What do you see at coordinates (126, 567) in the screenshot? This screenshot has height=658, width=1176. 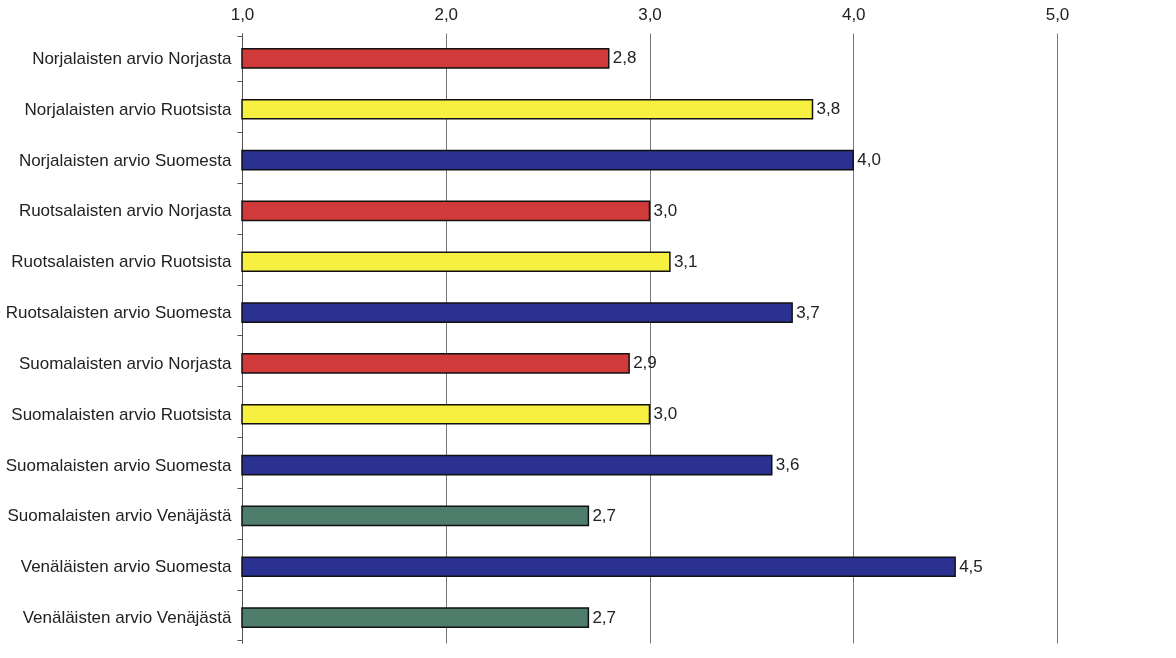 I see `y-tick-label: Venäläisten arvio Suomesta` at bounding box center [126, 567].